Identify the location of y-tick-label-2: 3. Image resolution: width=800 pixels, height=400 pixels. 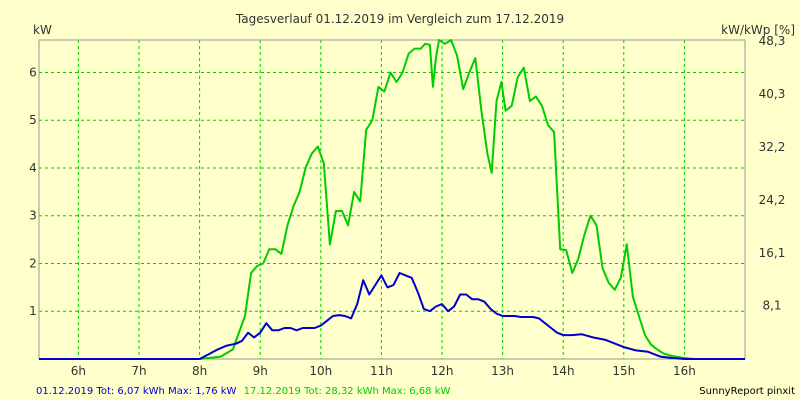
(33, 216).